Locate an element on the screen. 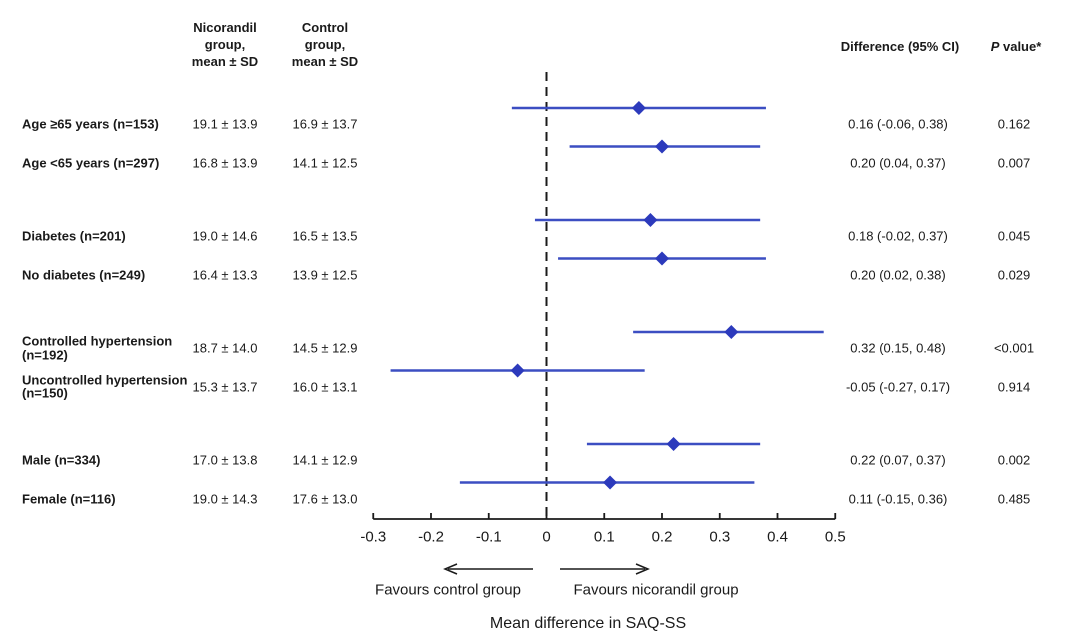 The height and width of the screenshot is (640, 1080). subgroup-label: Uncontrolled hypertension (n=150) is located at coordinates (105, 386).